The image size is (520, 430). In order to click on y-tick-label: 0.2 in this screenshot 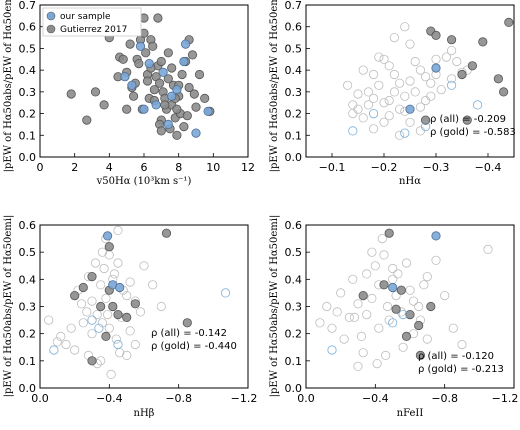, I will do `click(28, 114)`.